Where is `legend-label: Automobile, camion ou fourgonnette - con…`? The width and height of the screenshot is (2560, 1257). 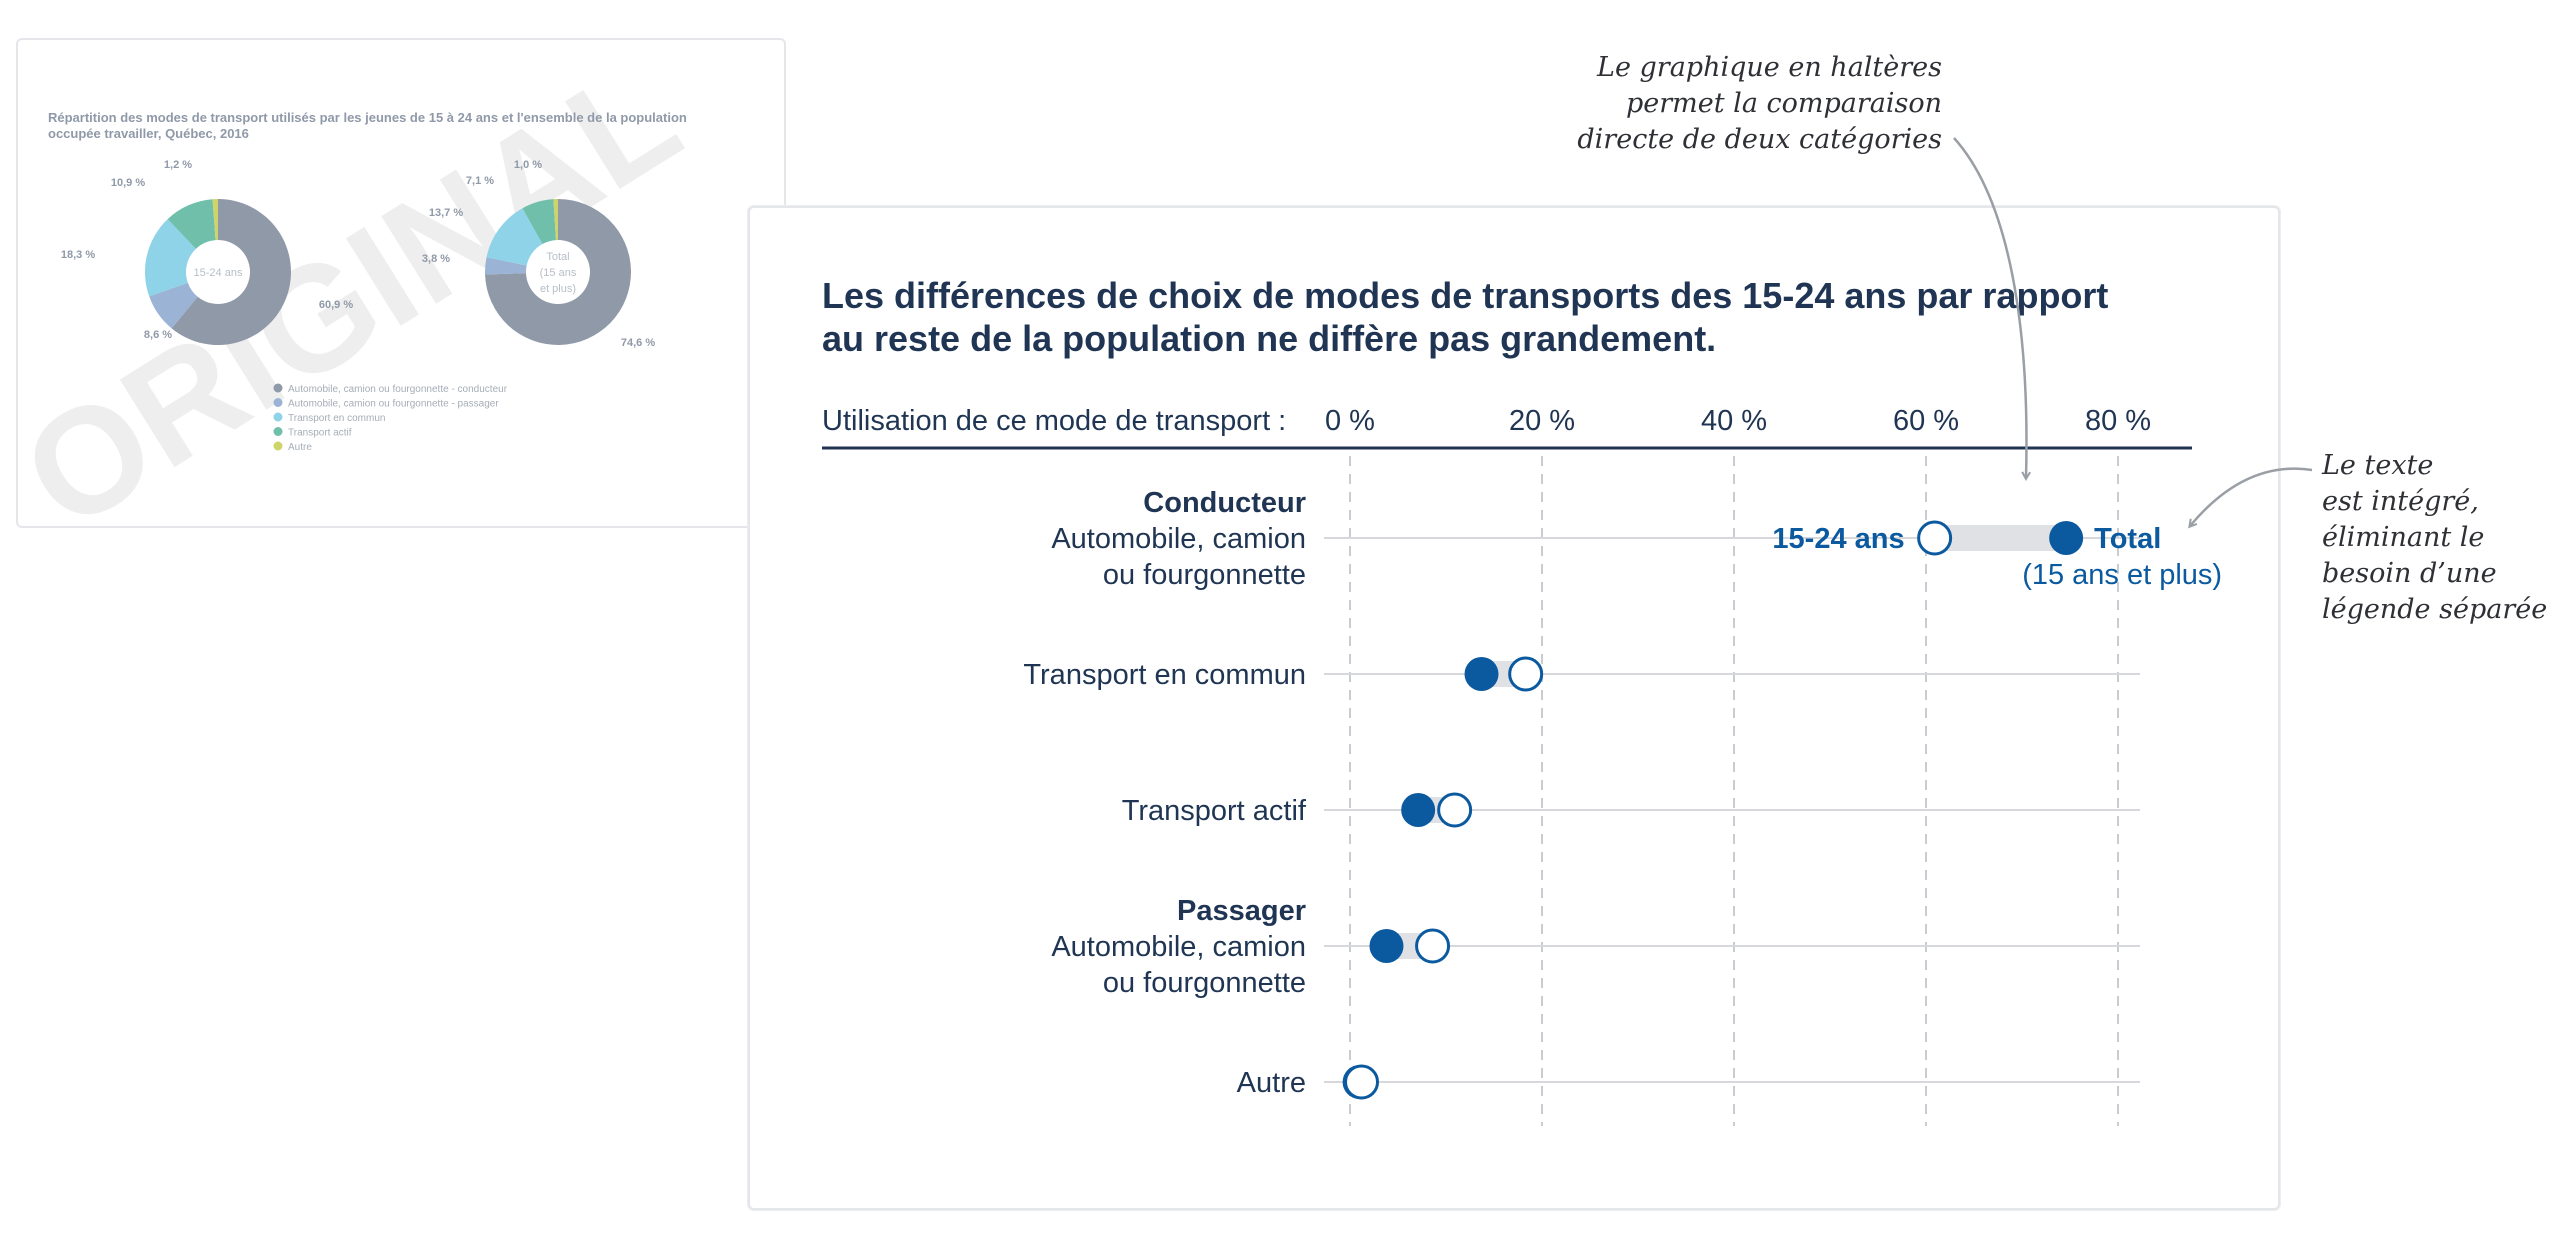 legend-label: Automobile, camion ou fourgonnette - con… is located at coordinates (398, 389).